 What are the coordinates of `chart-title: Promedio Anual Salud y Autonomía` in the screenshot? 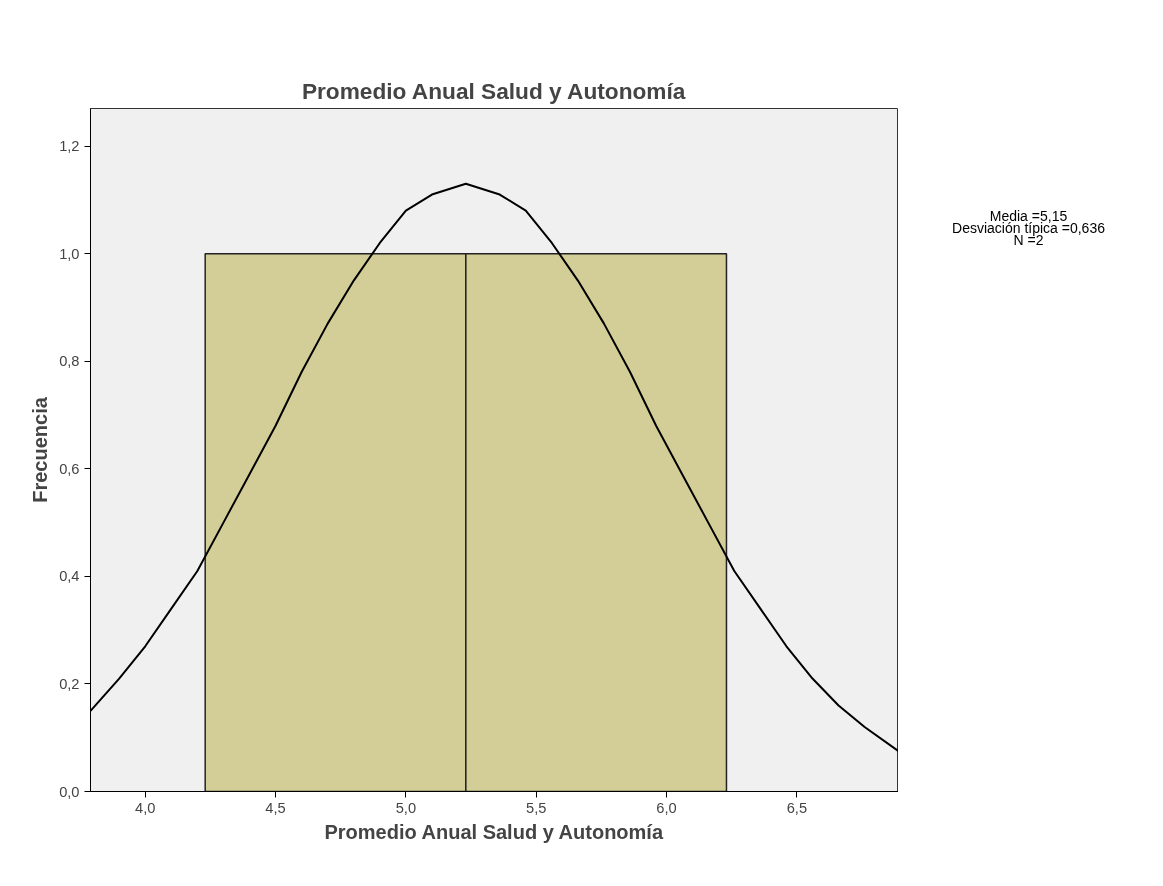 It's located at (493, 90).